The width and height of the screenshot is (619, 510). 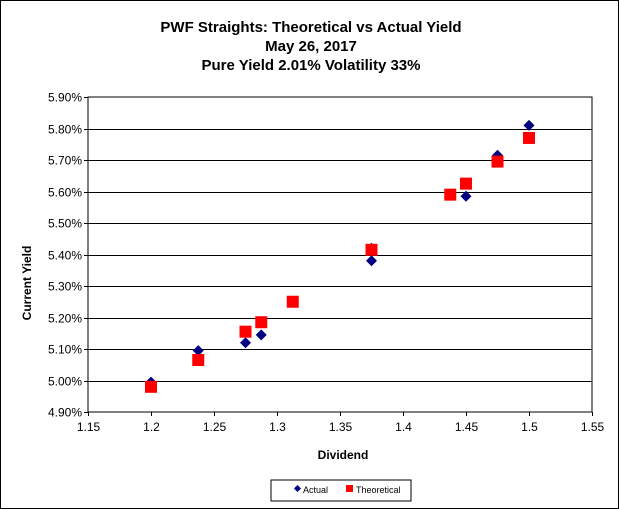 What do you see at coordinates (311, 46) in the screenshot?
I see `chart-title-line-2: May 26, 2017` at bounding box center [311, 46].